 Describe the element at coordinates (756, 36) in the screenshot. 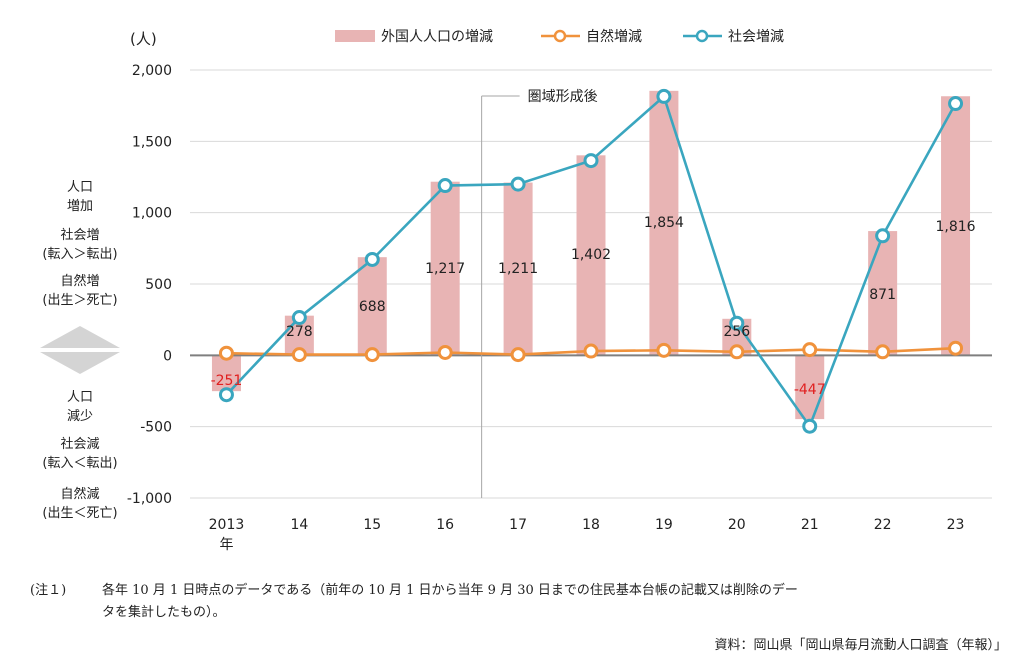

I see `legend-label: 社会増減` at that location.